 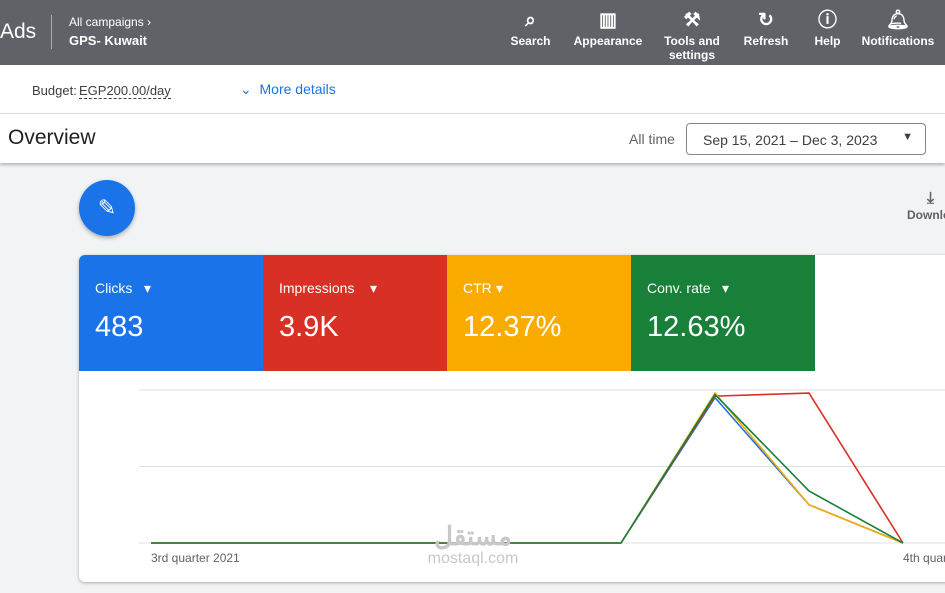 I want to click on metric-value: 12.37%, so click(x=512, y=327).